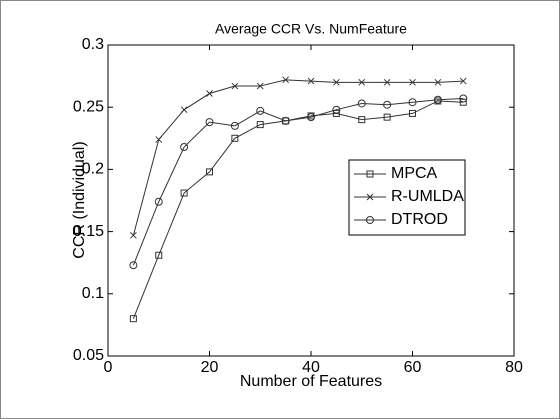 The height and width of the screenshot is (419, 560). I want to click on x-tick-label: 40, so click(311, 367).